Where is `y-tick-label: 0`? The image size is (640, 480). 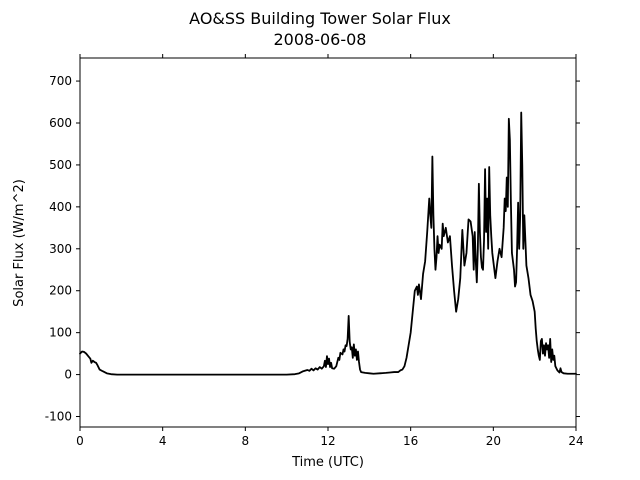
y-tick-label: 0 is located at coordinates (68, 375).